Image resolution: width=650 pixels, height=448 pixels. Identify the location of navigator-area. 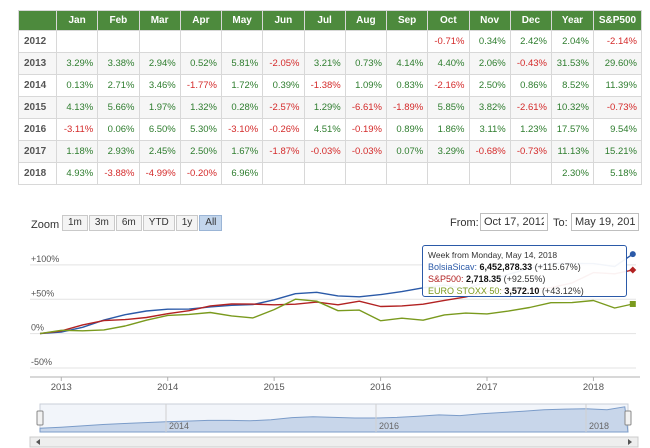
(334, 419).